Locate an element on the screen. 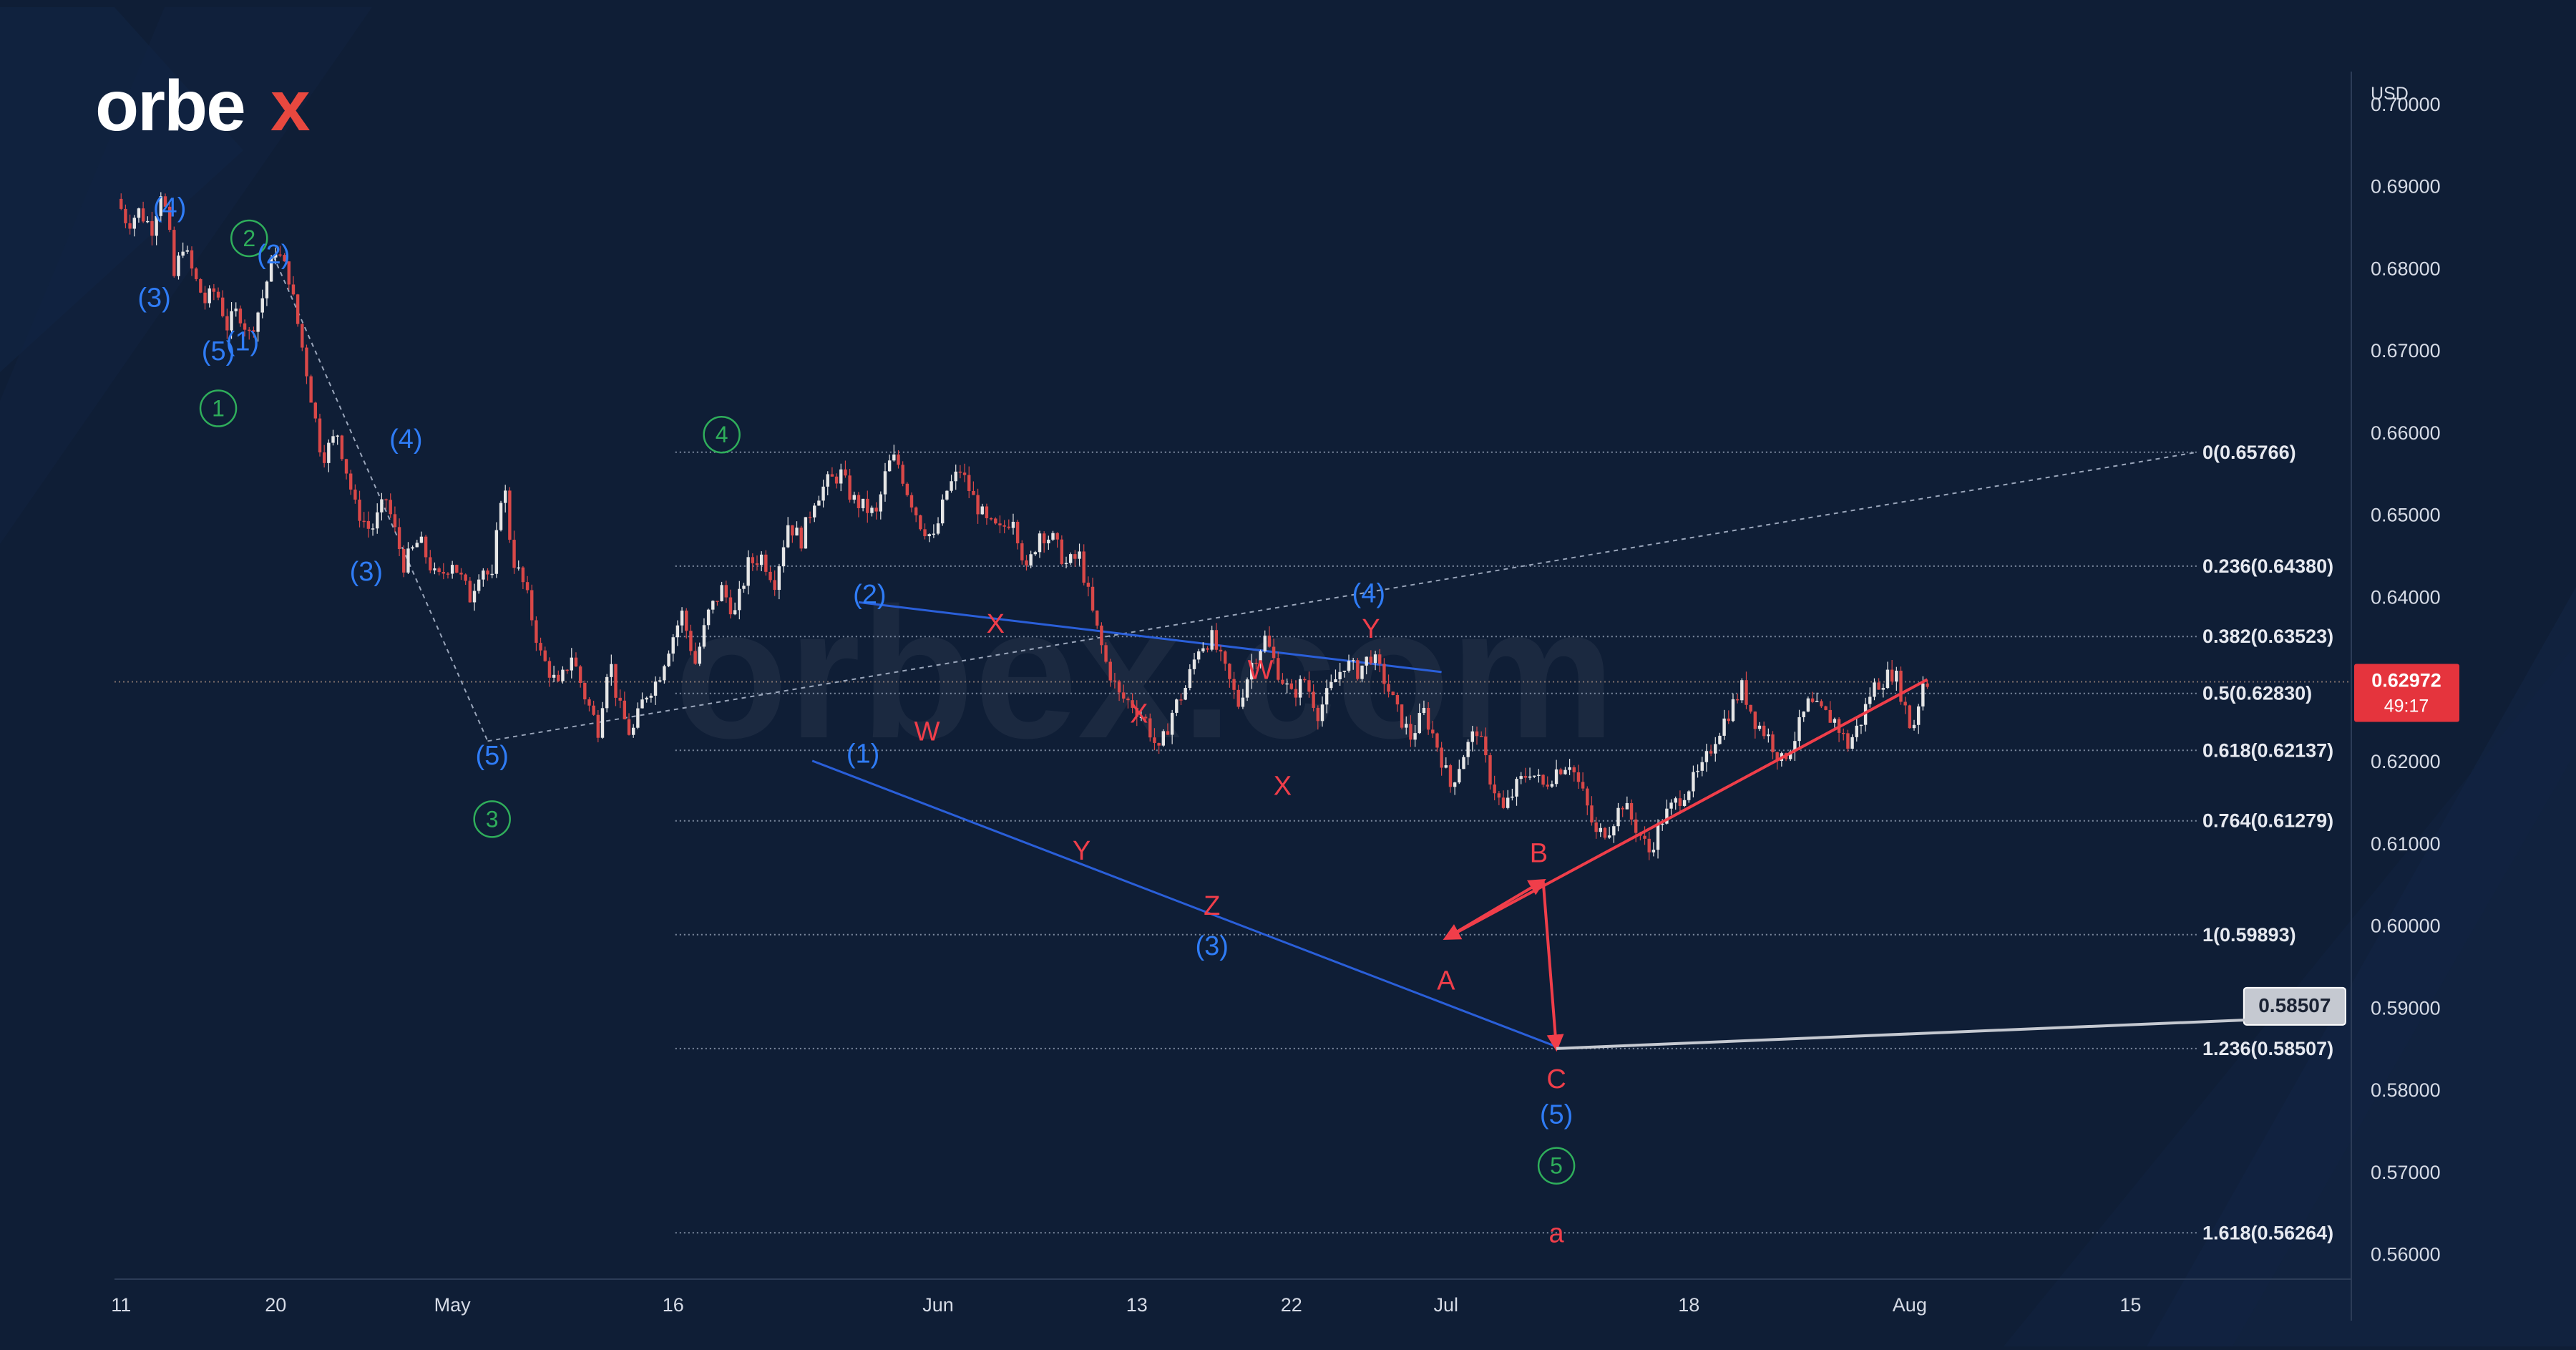 The height and width of the screenshot is (1350, 2576). current-price-value: 0.62972 is located at coordinates (2406, 680).